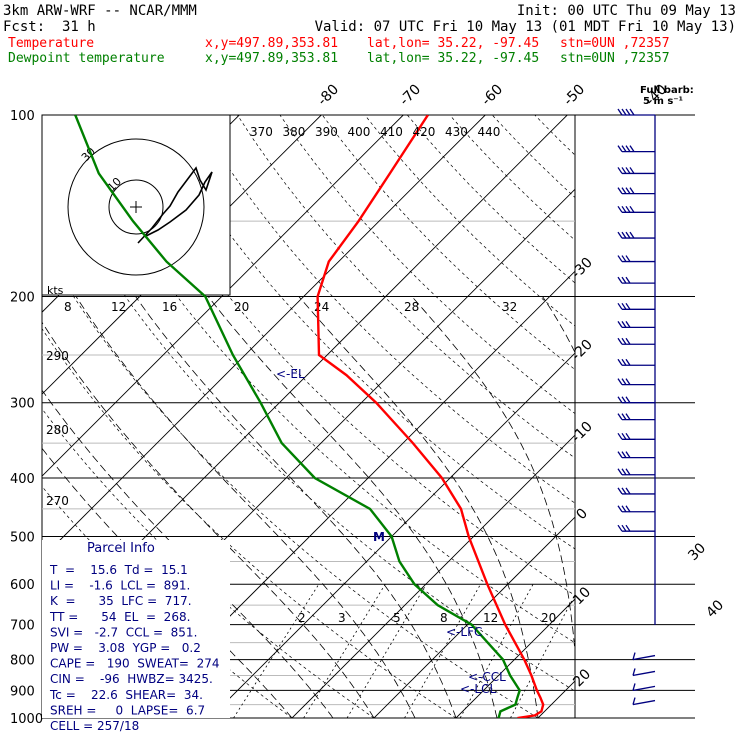 The image size is (740, 740). I want to click on hodograph-unit: kts, so click(55, 290).